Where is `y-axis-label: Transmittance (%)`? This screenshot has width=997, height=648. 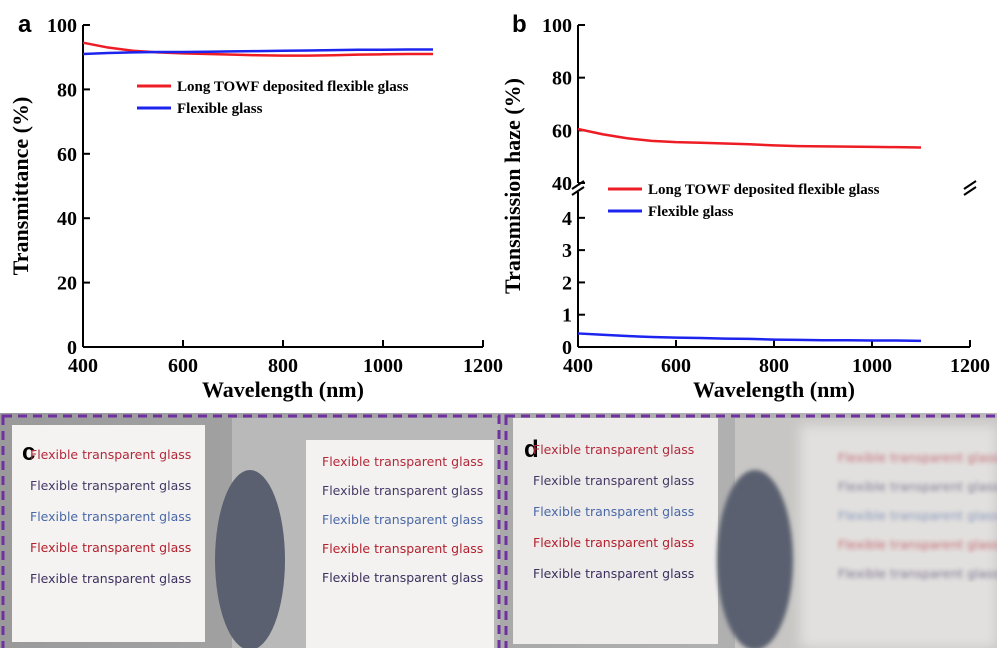 y-axis-label: Transmittance (%) is located at coordinates (20, 186).